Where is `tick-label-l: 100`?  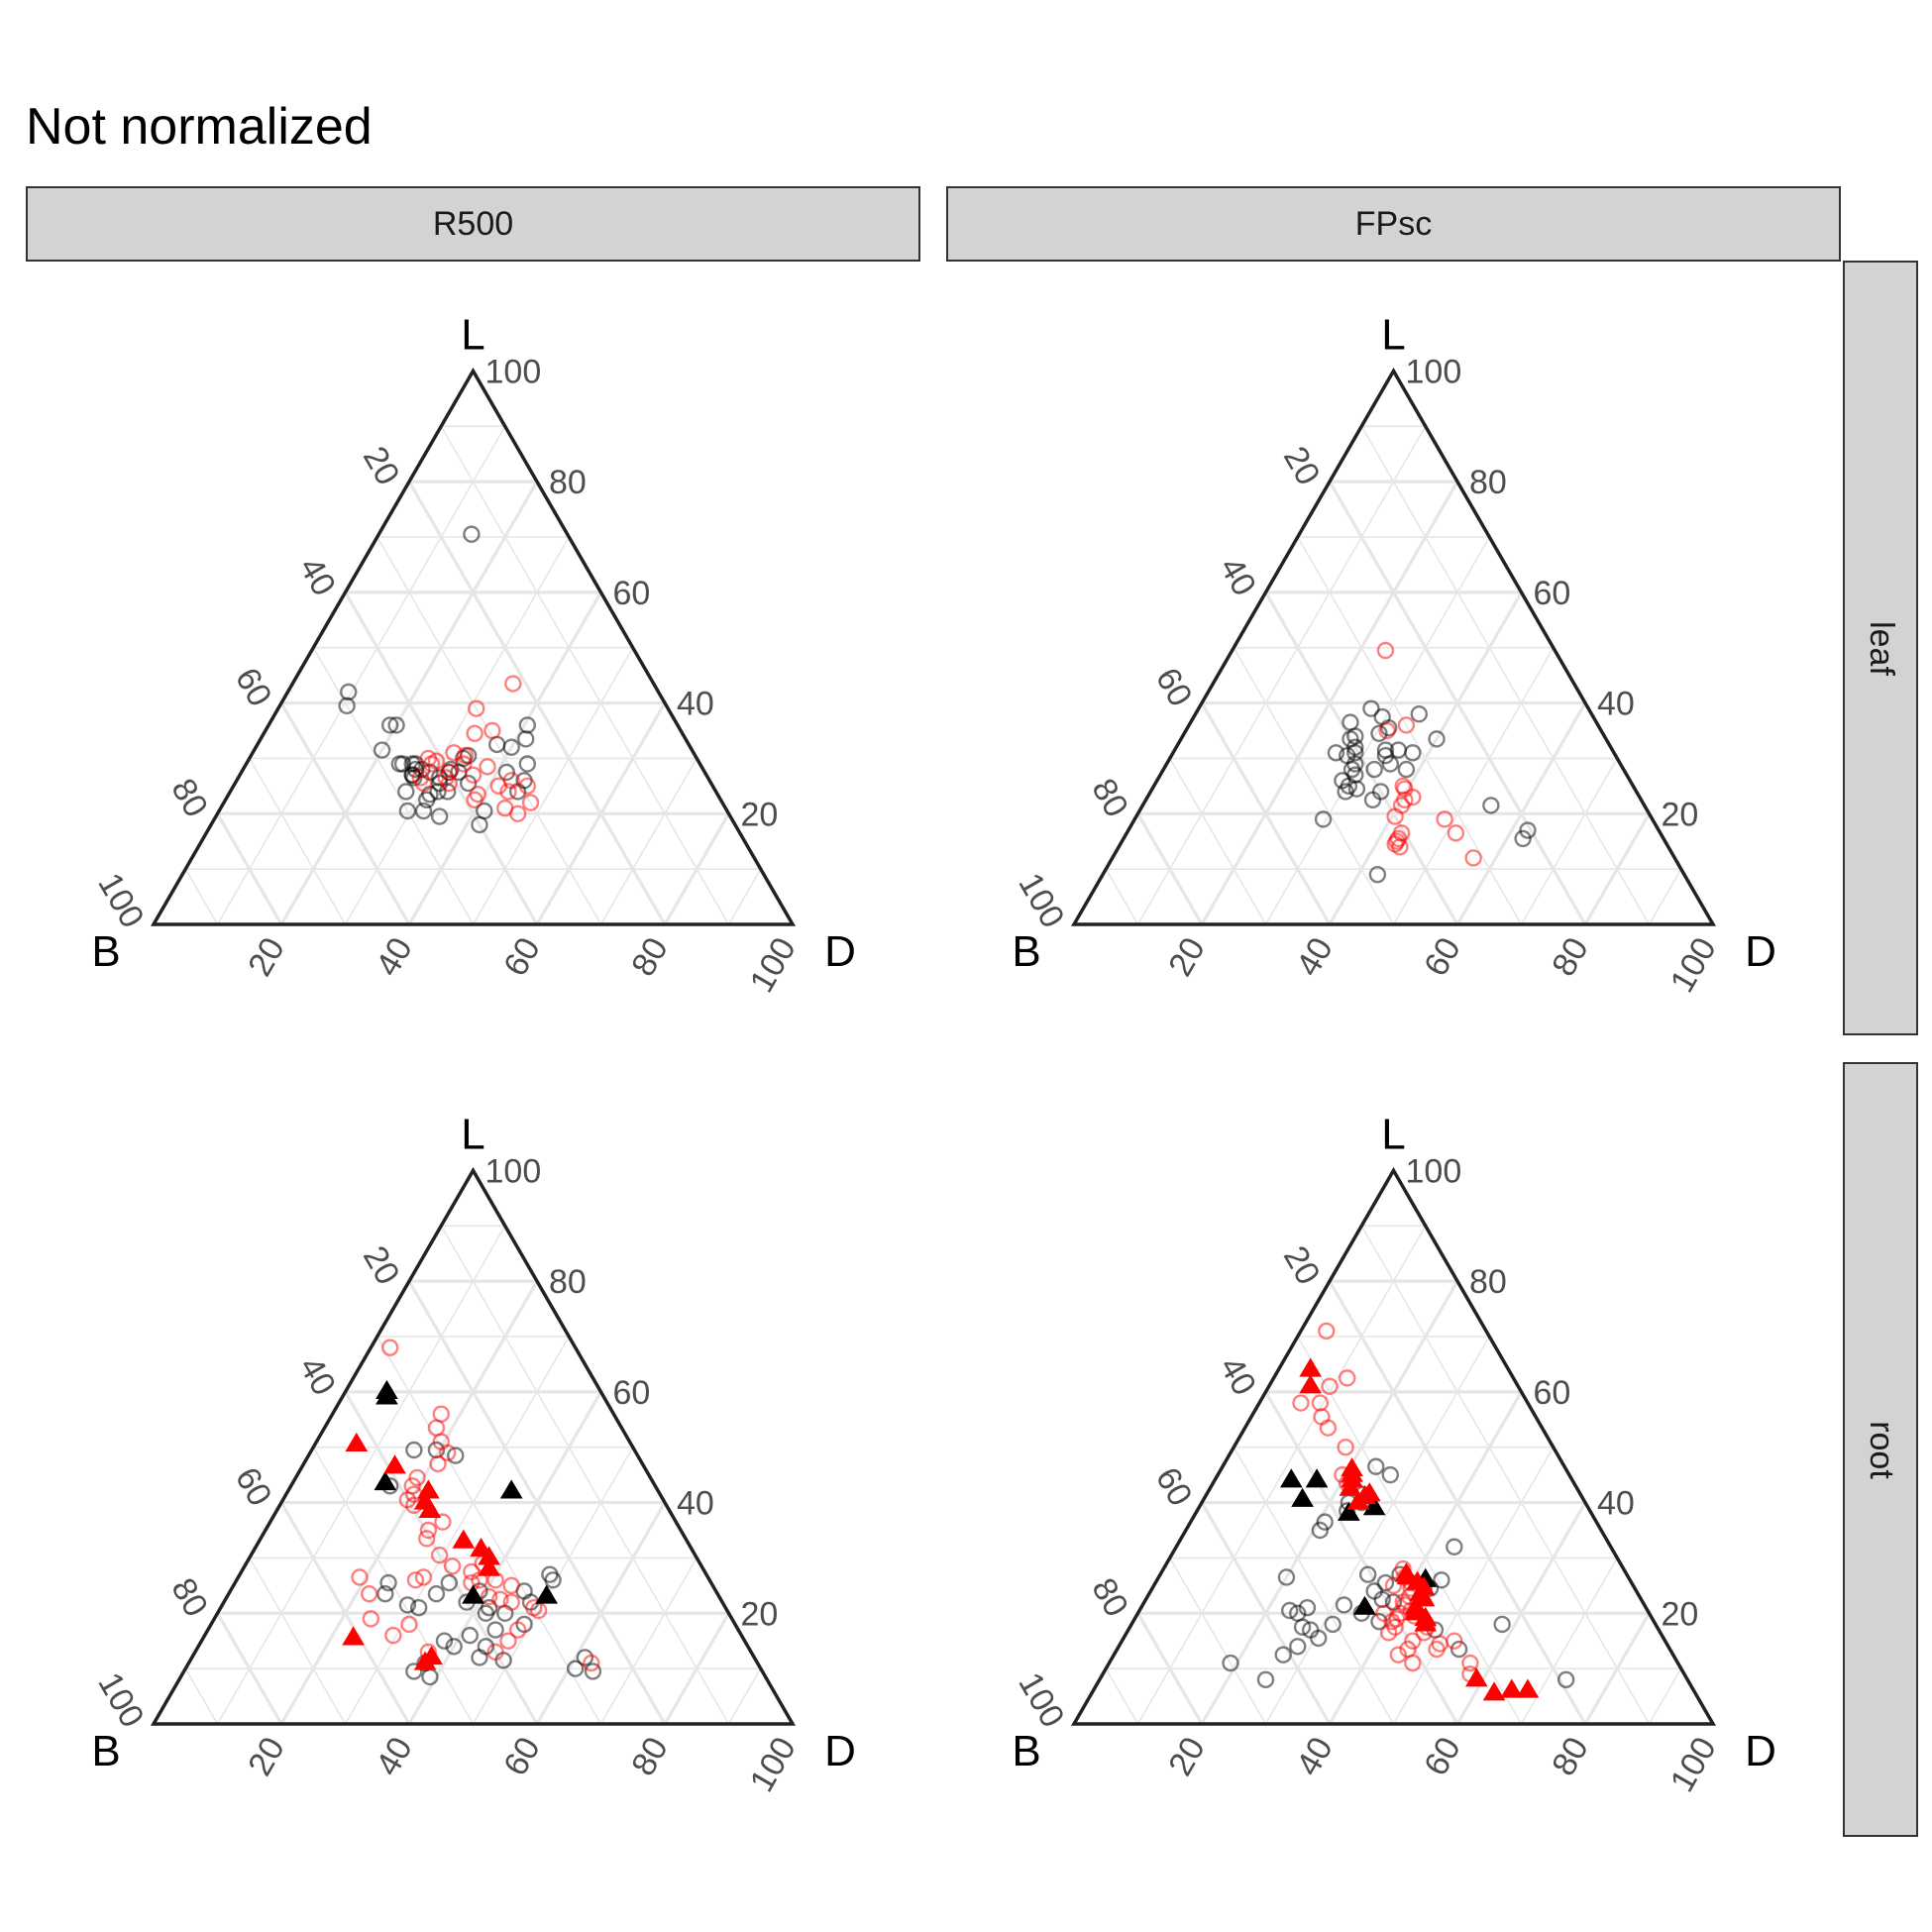 tick-label-l: 100 is located at coordinates (1434, 1171).